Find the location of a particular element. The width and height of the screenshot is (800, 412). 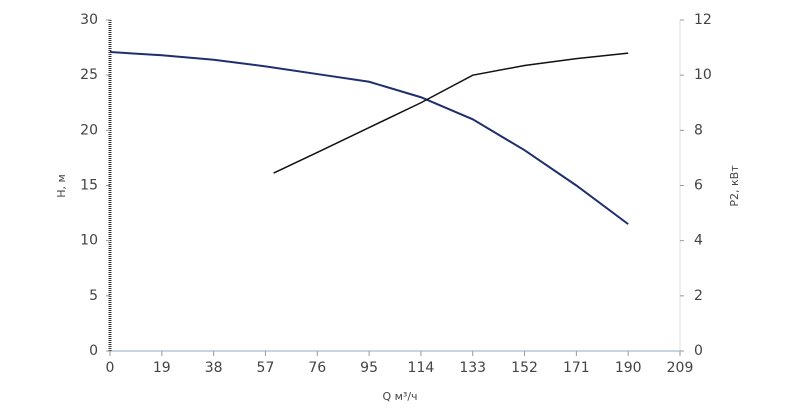

y-tick-label: 5 is located at coordinates (93, 296).